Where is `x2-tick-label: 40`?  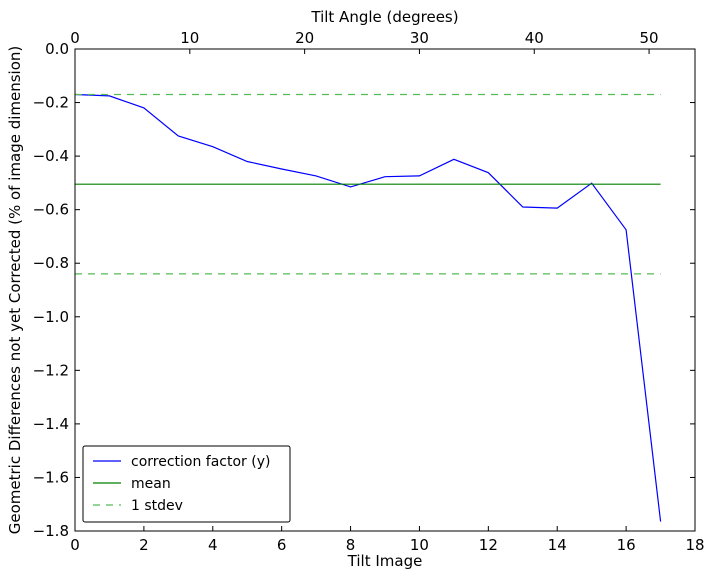
x2-tick-label: 40 is located at coordinates (534, 38).